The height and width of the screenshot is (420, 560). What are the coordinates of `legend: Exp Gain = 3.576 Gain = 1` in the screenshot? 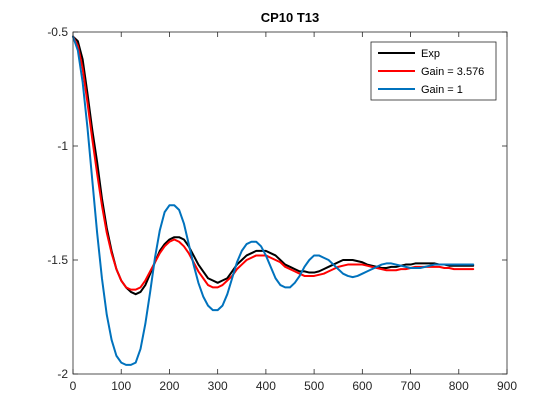 It's located at (433, 71).